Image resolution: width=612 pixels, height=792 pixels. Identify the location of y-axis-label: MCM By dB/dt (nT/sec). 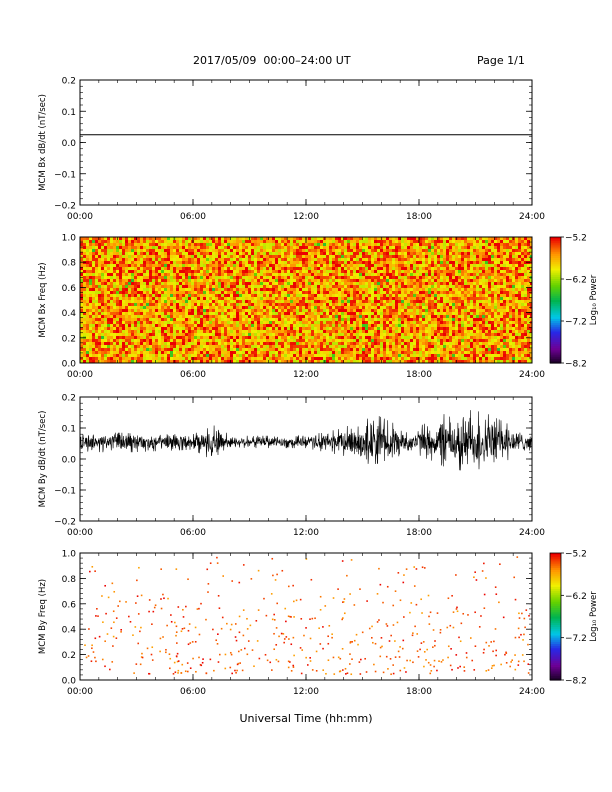
(43, 459).